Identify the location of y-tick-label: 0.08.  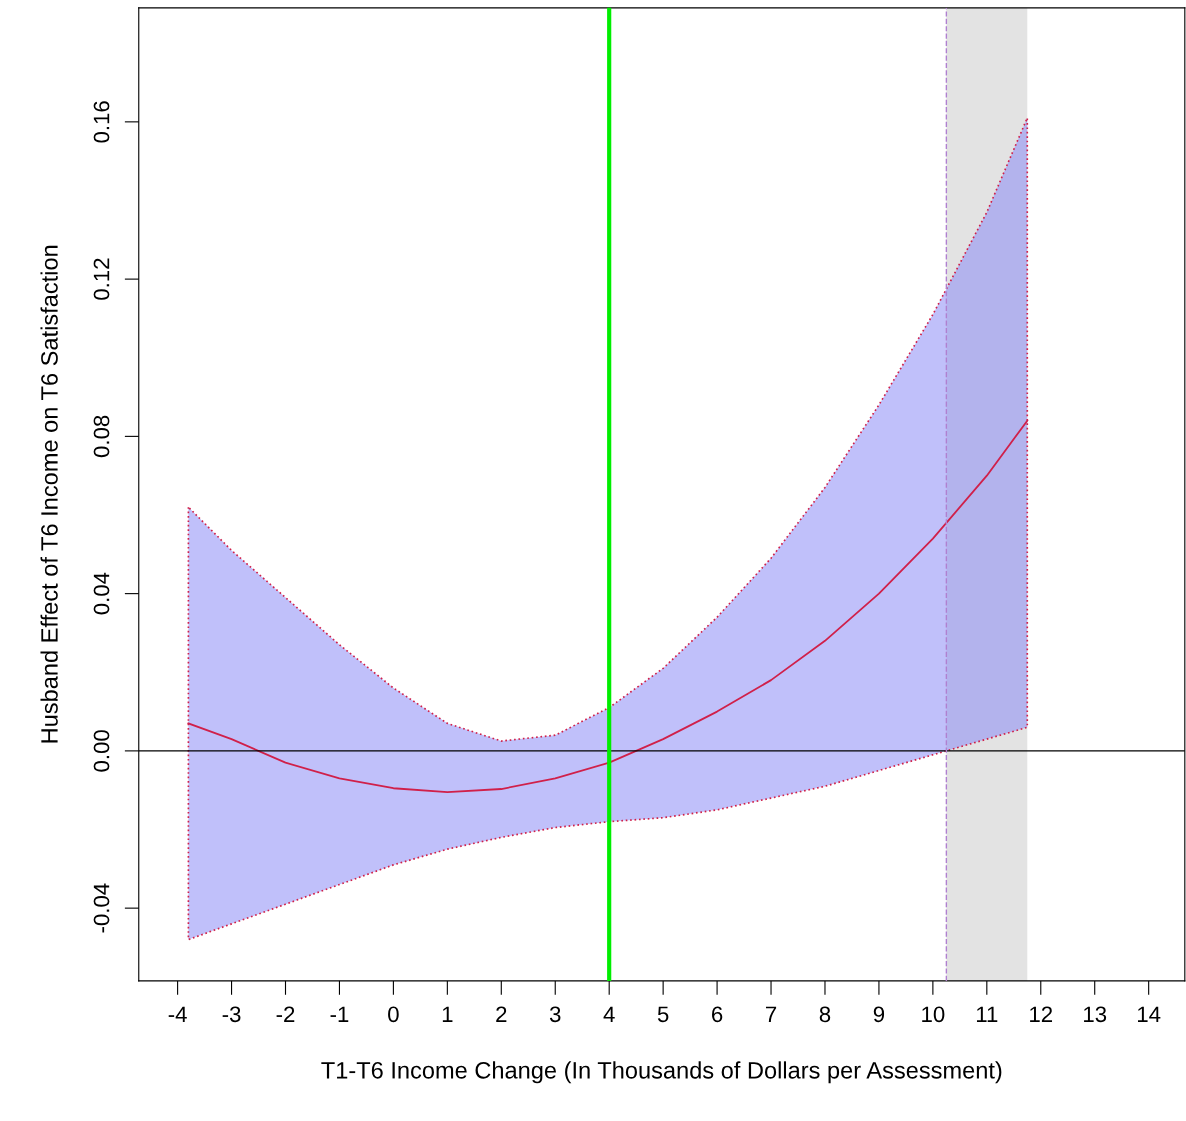
(101, 436).